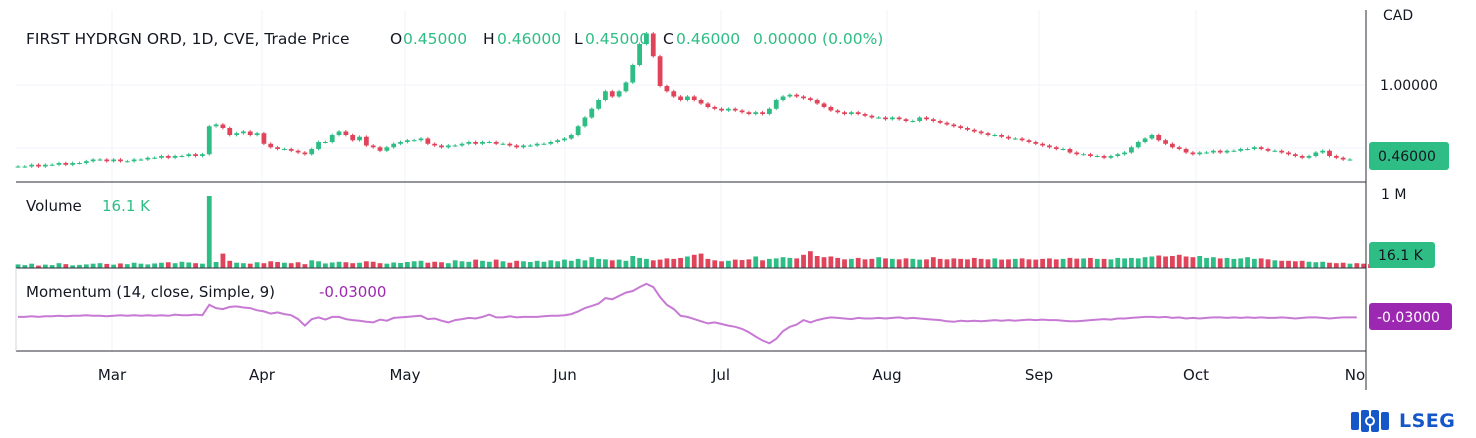 This screenshot has height=438, width=1476. What do you see at coordinates (1409, 86) in the screenshot?
I see `price-tick: 1.00000` at bounding box center [1409, 86].